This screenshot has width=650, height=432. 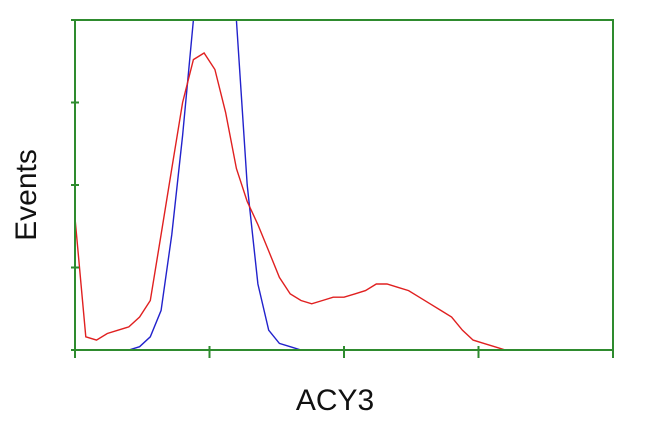 What do you see at coordinates (335, 400) in the screenshot?
I see `x-axis-label: ACY3` at bounding box center [335, 400].